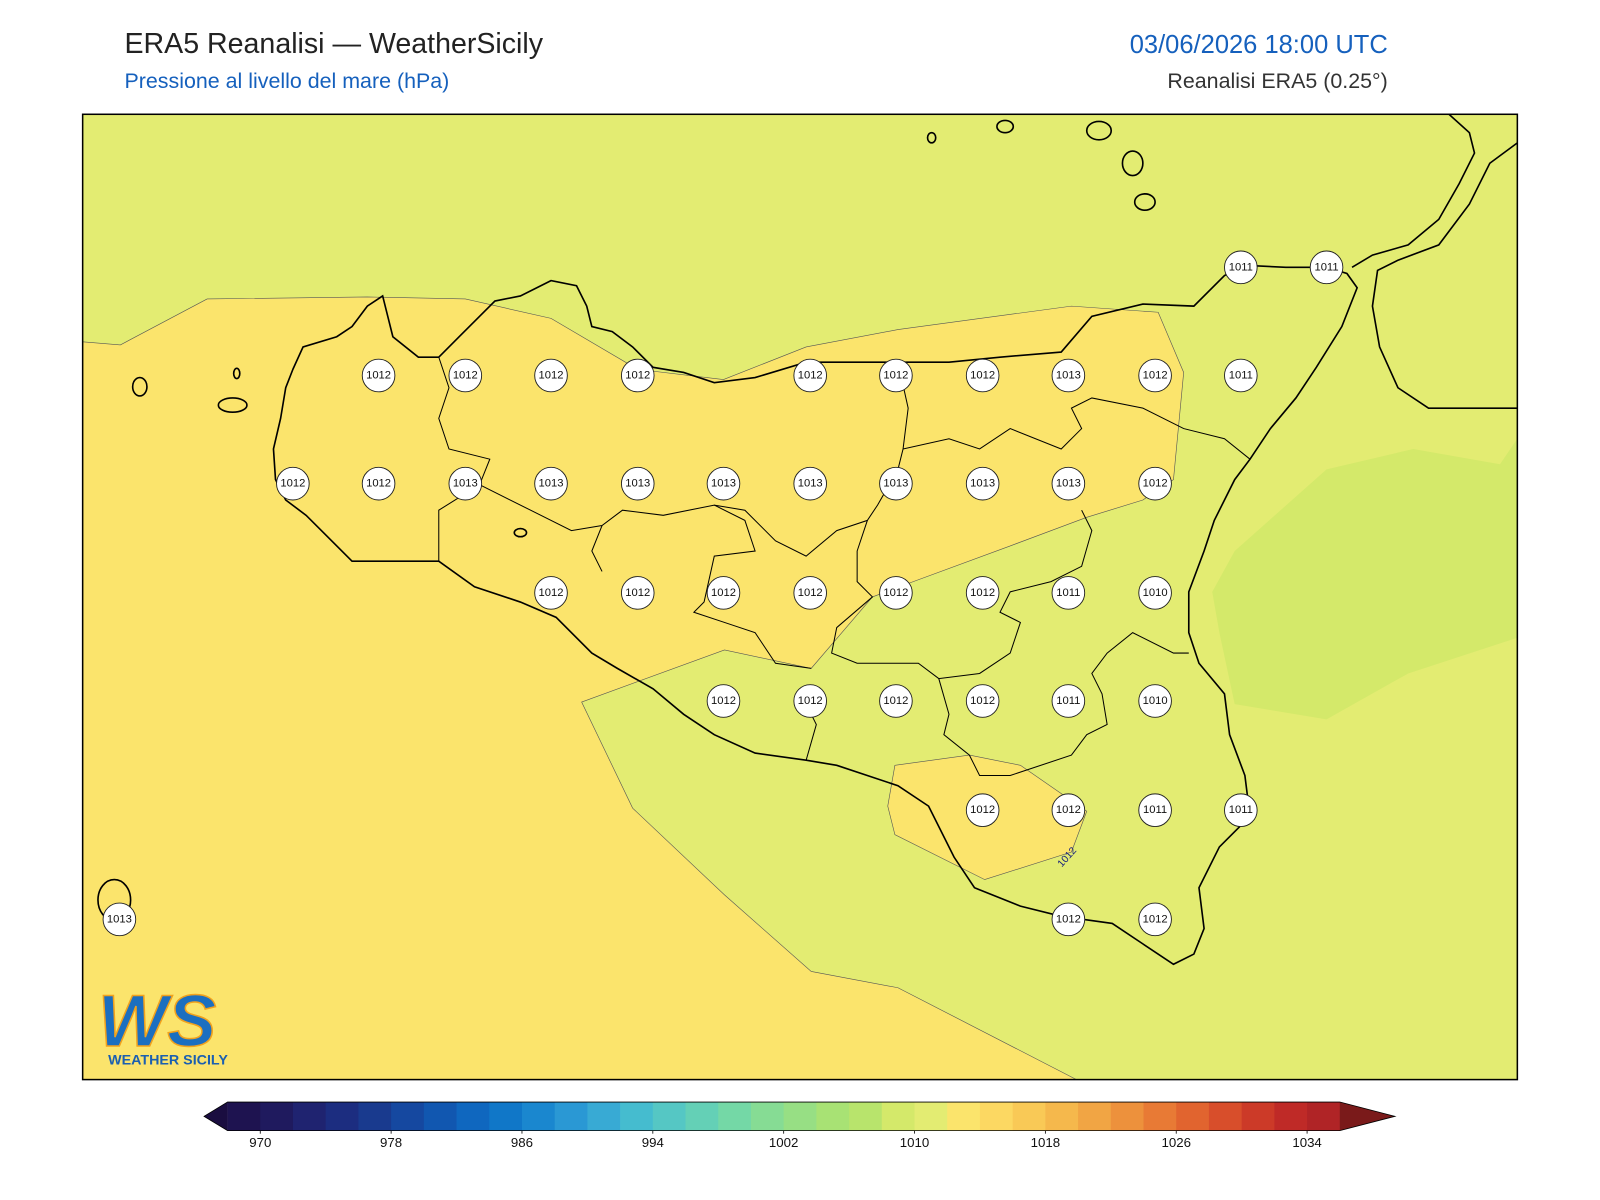 Image resolution: width=1600 pixels, height=1200 pixels. I want to click on colorbar-over, so click(1367, 1116).